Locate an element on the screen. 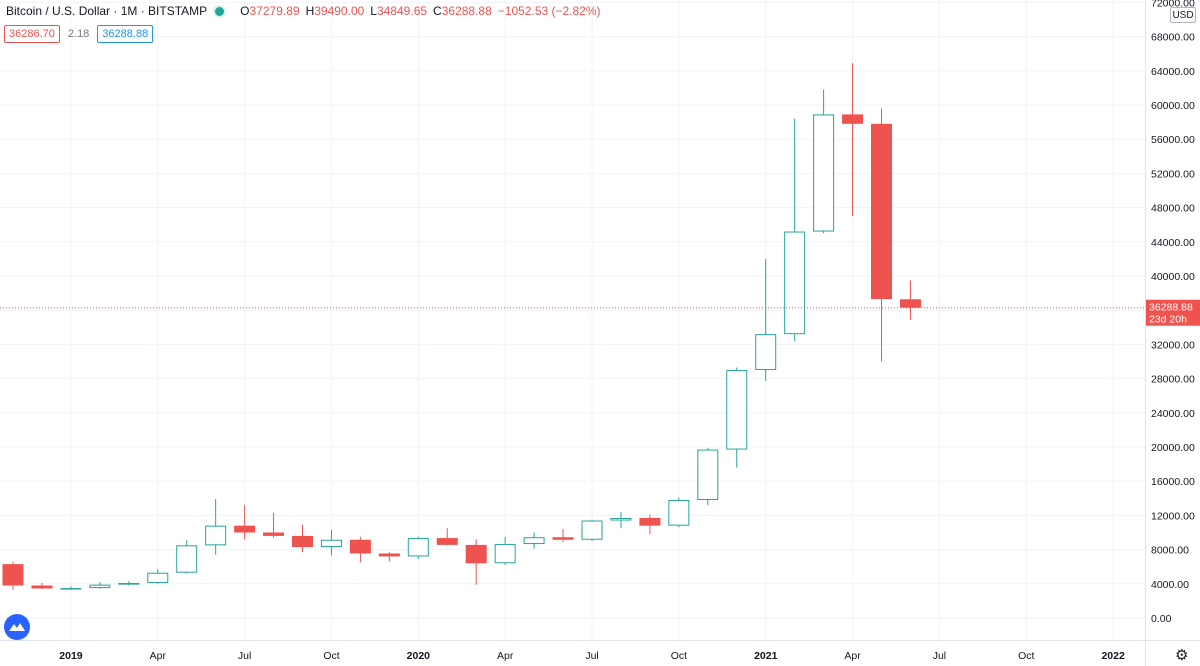  last-price-label: 36288.88 is located at coordinates (1171, 308).